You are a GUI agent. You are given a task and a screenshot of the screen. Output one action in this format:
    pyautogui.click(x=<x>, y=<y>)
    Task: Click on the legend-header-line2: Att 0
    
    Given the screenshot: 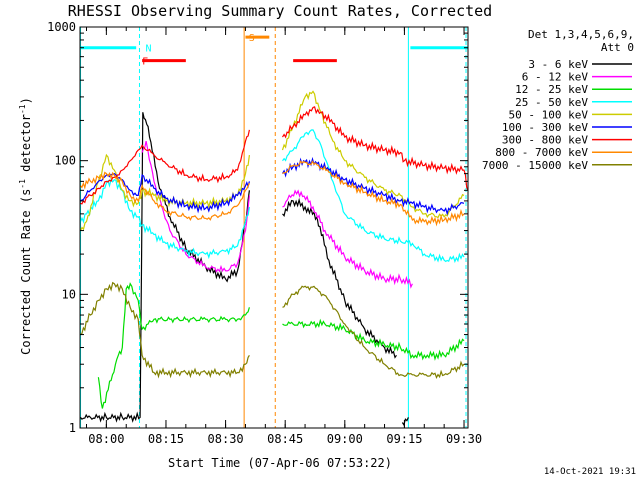 What is the action you would take?
    pyautogui.click(x=617, y=47)
    